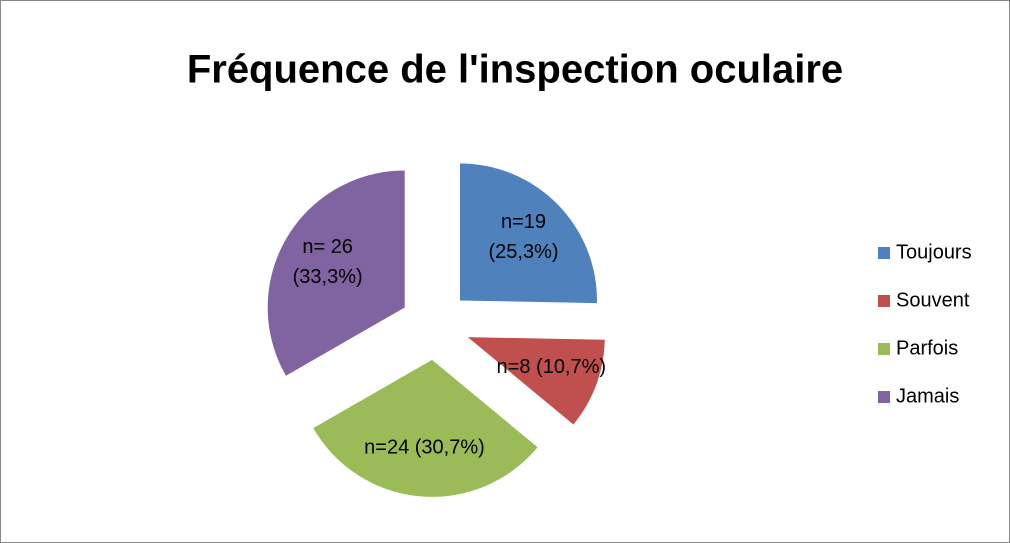 Image resolution: width=1010 pixels, height=543 pixels. I want to click on slice-label: n= 26 (33,3%), so click(328, 262).